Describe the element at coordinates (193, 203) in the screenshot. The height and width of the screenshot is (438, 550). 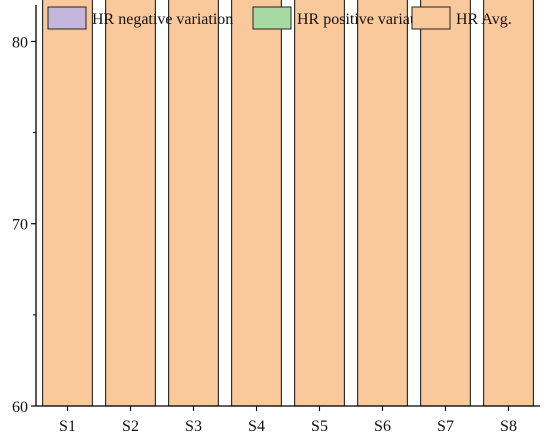
I see `bar-hr-avg--s3` at that location.